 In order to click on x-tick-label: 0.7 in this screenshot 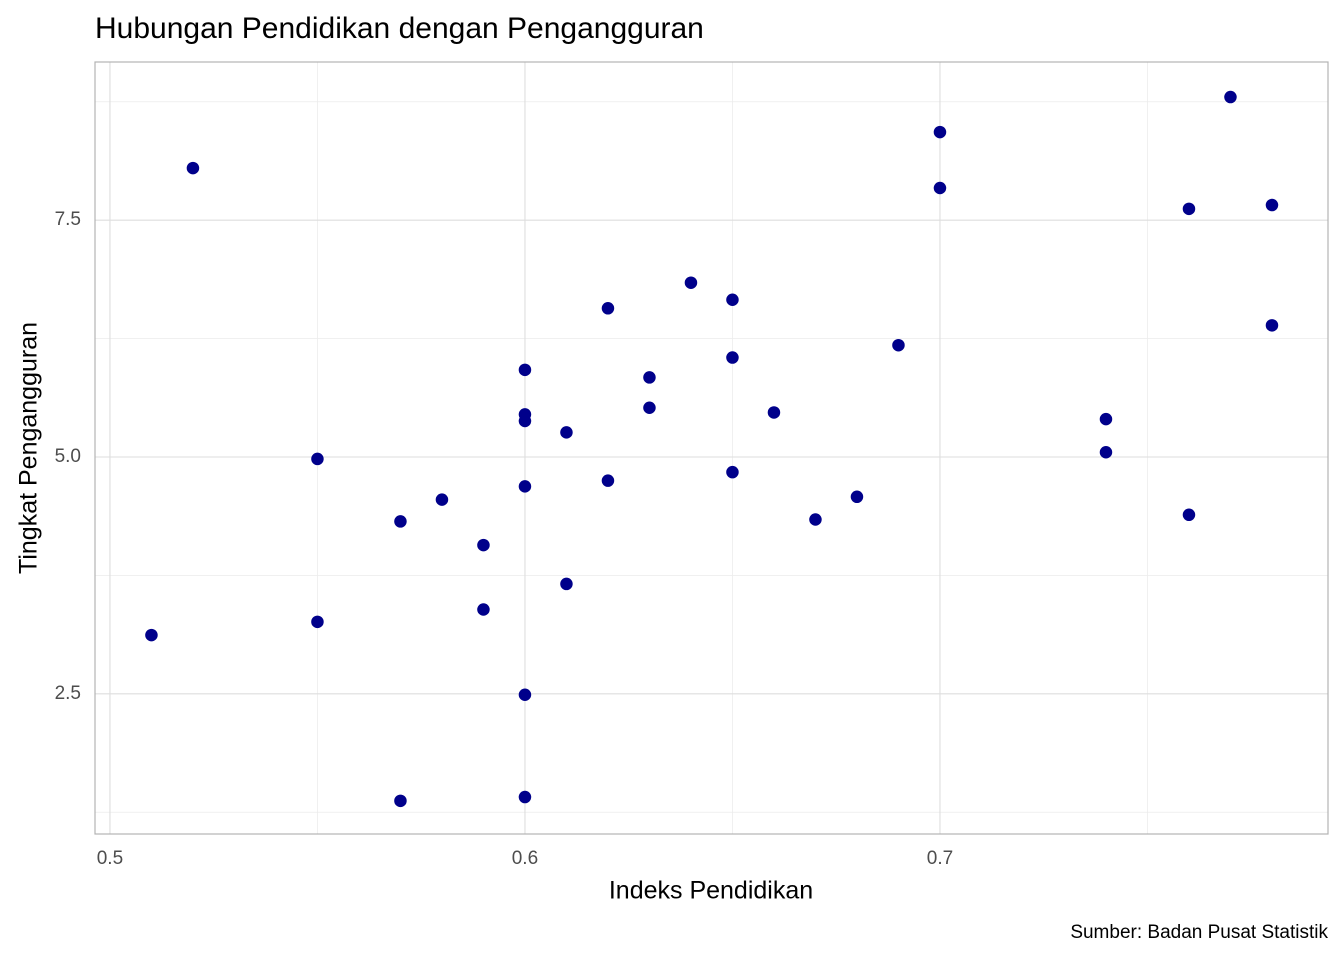, I will do `click(940, 858)`.